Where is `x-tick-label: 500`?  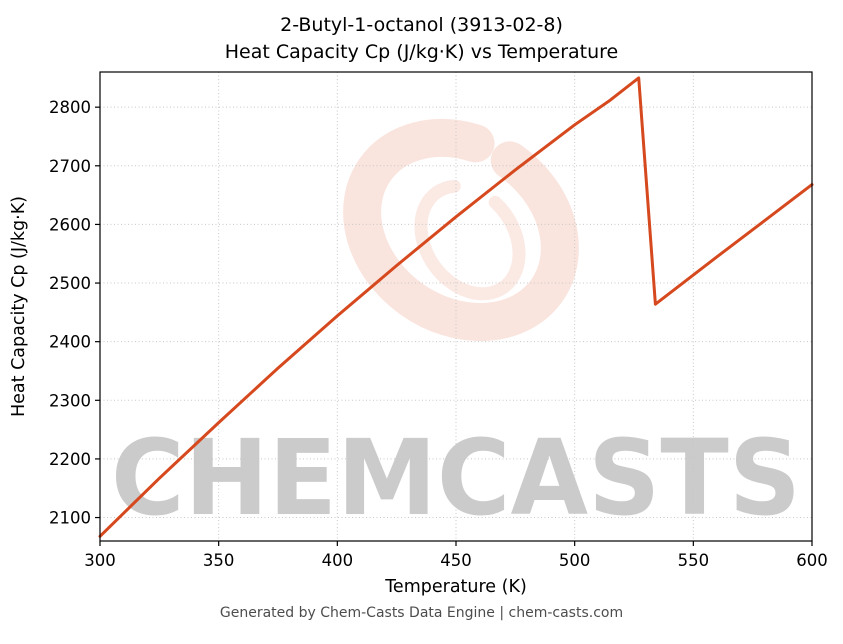
x-tick-label: 500 is located at coordinates (575, 560).